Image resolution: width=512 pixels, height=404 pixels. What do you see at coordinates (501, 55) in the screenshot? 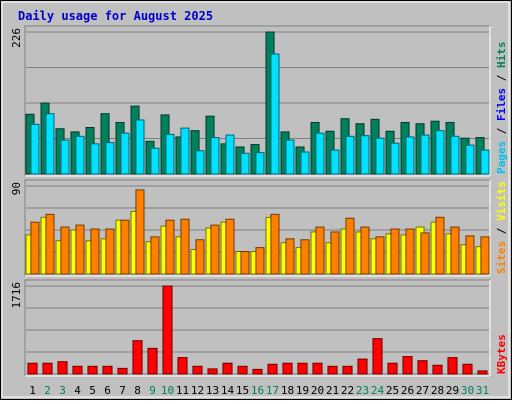
I see `series-axis-label-part: Hits` at bounding box center [501, 55].